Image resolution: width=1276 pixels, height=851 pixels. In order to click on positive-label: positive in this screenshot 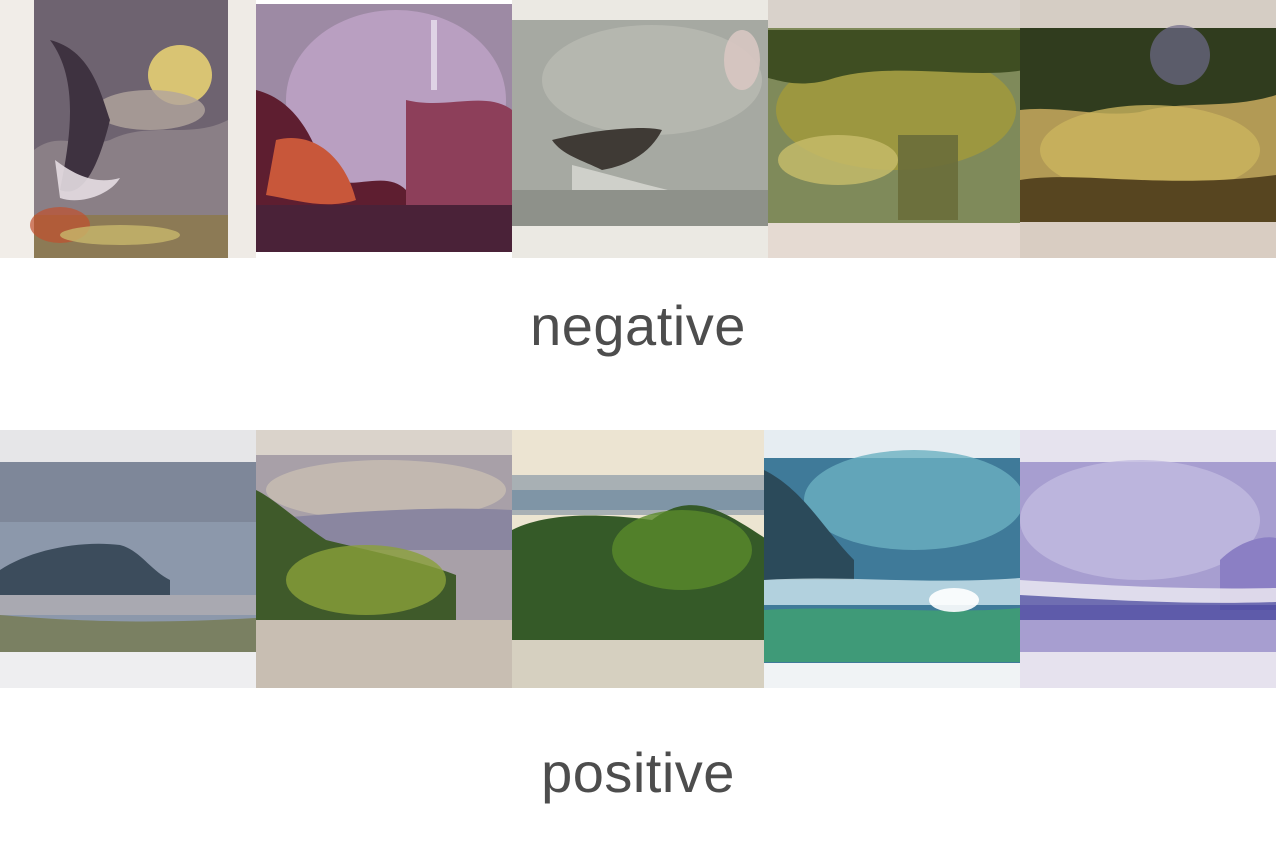, I will do `click(638, 772)`.